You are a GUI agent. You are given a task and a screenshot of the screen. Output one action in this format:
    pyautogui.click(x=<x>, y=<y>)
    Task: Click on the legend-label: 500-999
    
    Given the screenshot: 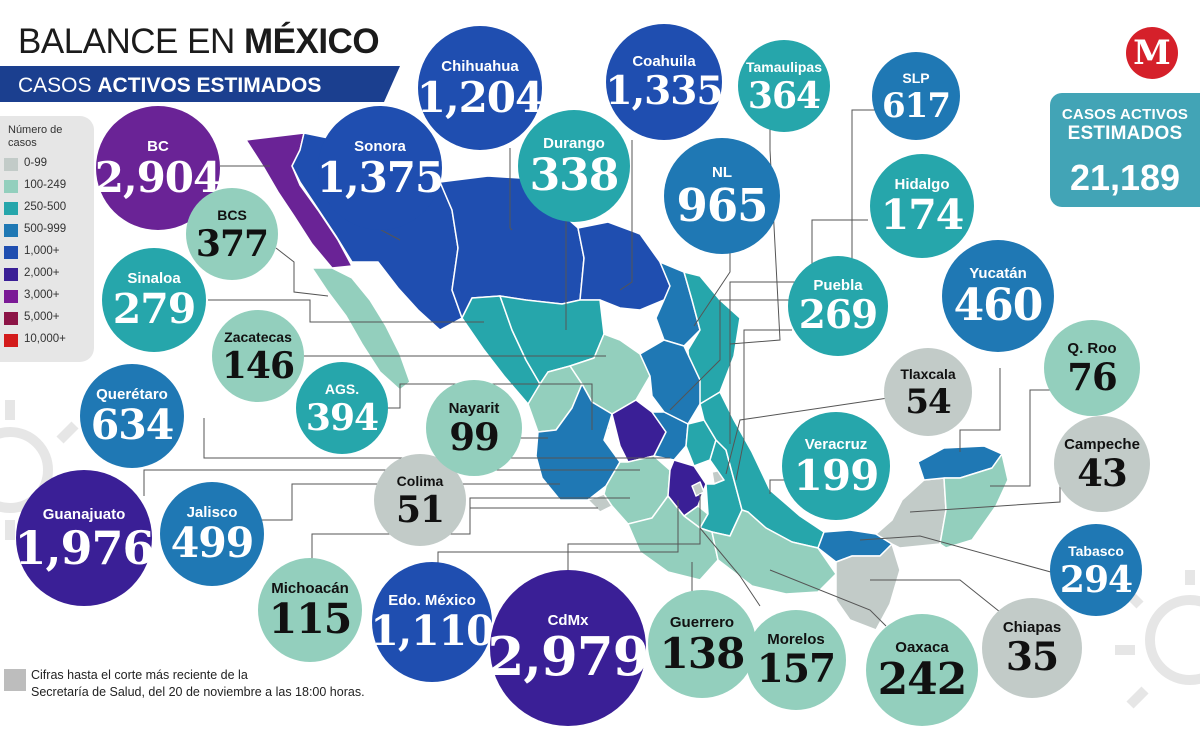 What is the action you would take?
    pyautogui.click(x=45, y=229)
    